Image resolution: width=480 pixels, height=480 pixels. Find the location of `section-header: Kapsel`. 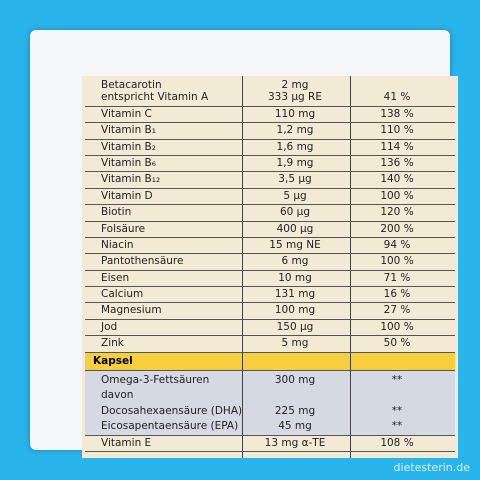

section-header: Kapsel is located at coordinates (270, 361).